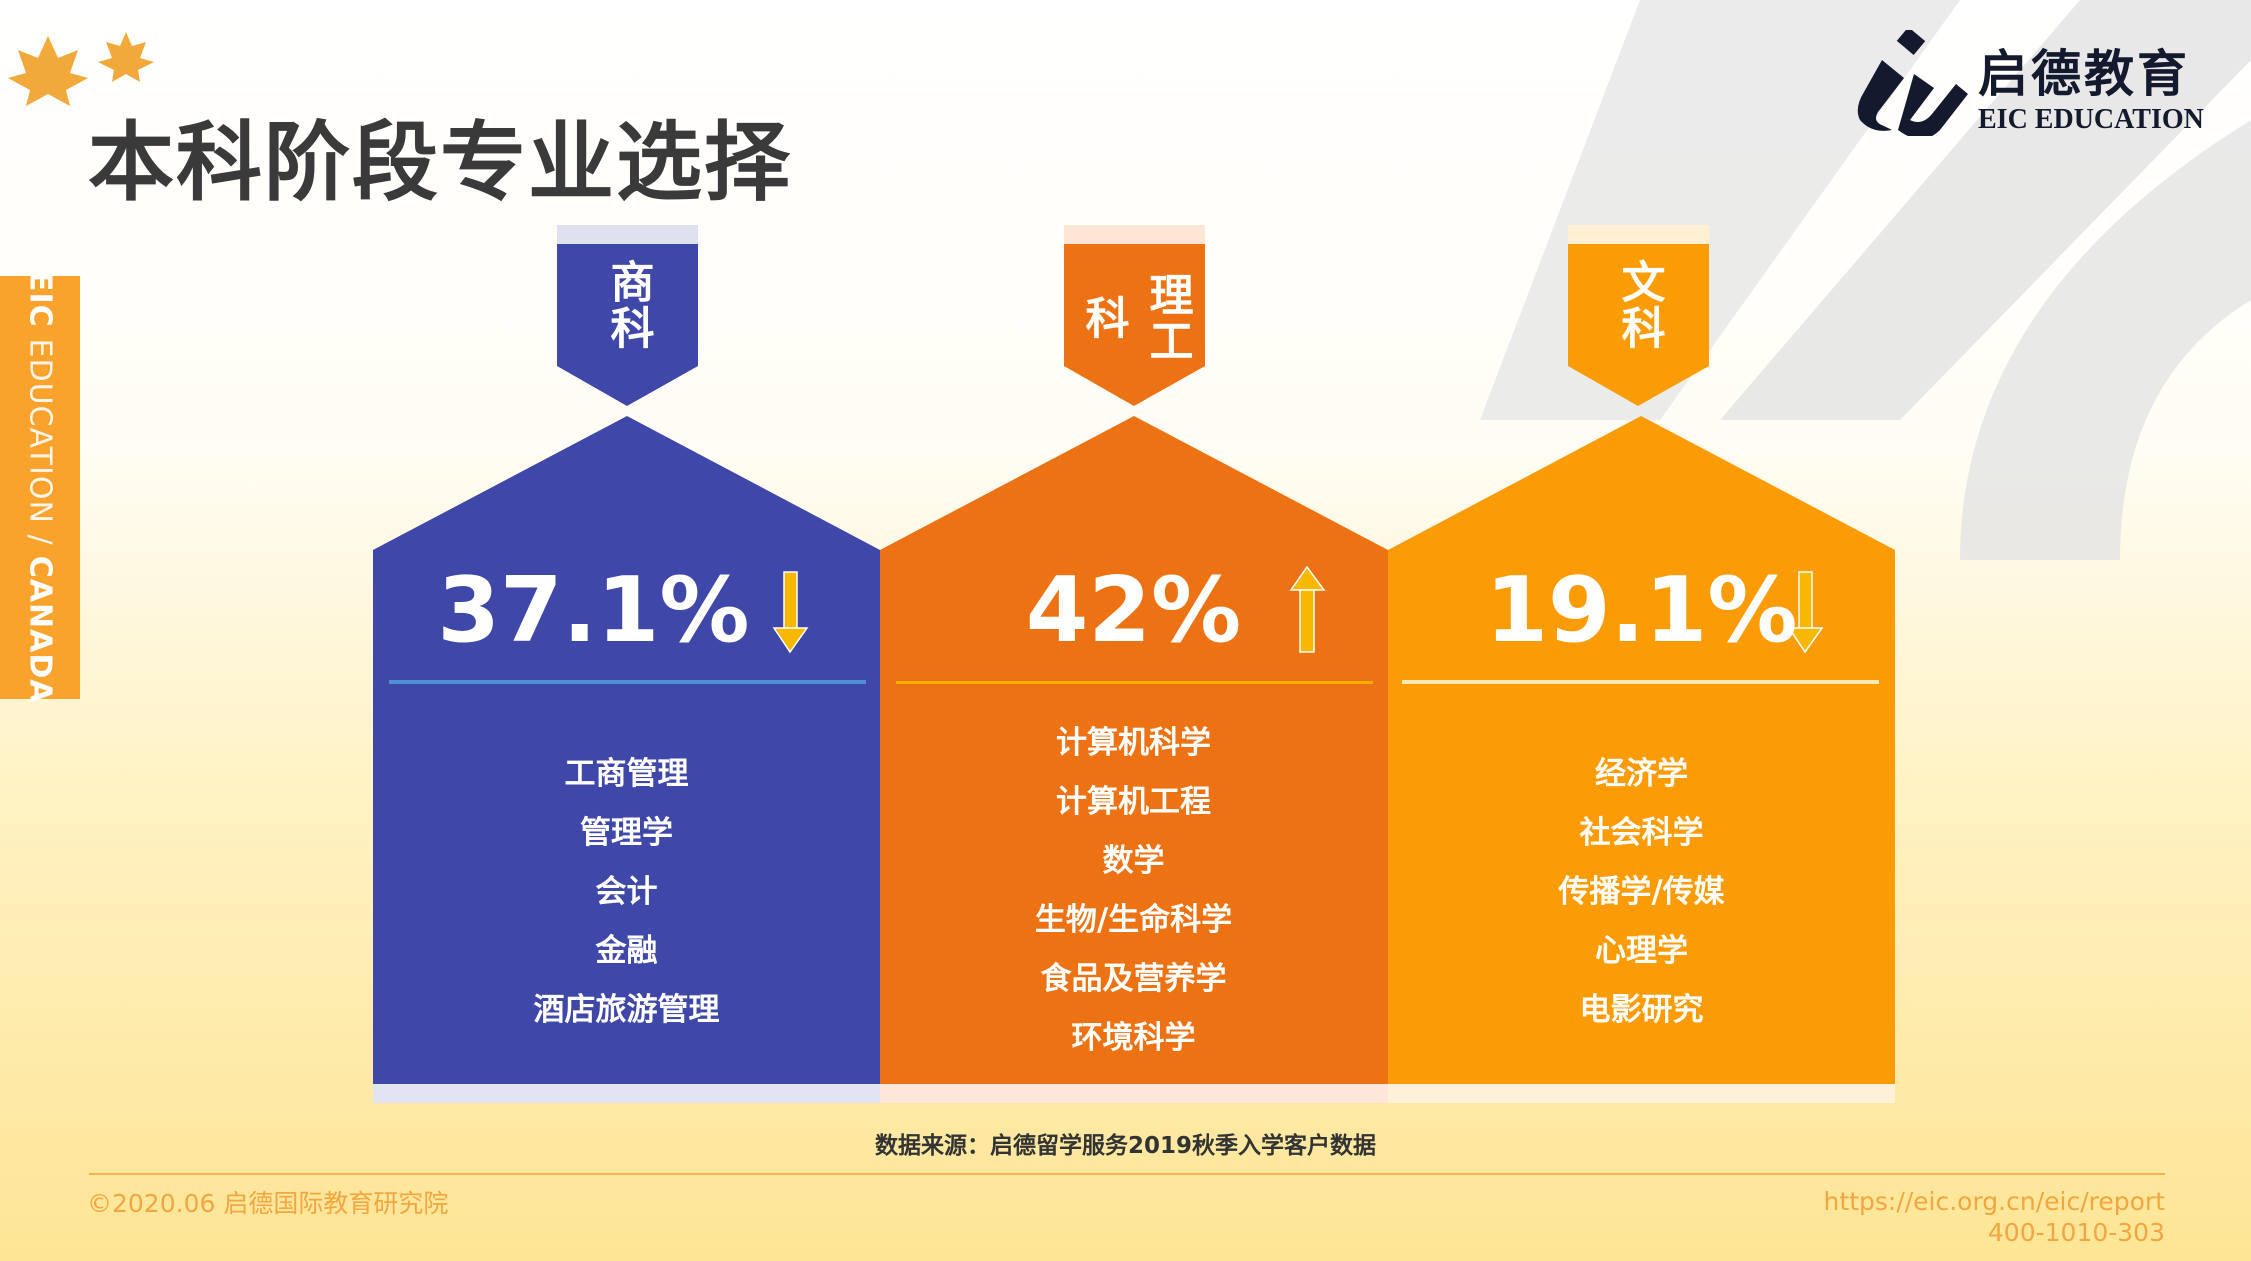  What do you see at coordinates (1639, 305) in the screenshot?
I see `tab-label-arts: 文科` at bounding box center [1639, 305].